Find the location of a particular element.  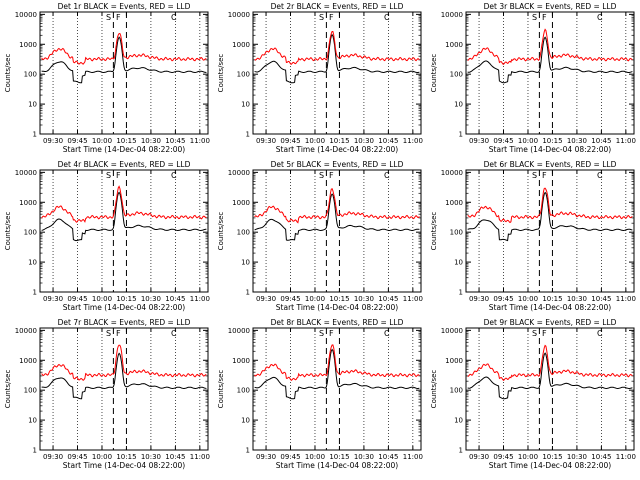

y-tick-label: 1 is located at coordinates (461, 293).